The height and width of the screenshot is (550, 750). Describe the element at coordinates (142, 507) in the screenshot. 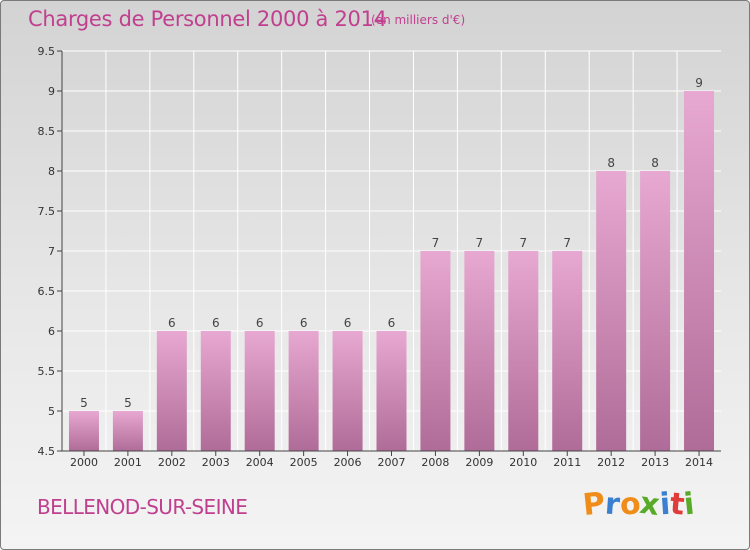

I see `town-name: BELLENOD-SUR-SEINE` at that location.